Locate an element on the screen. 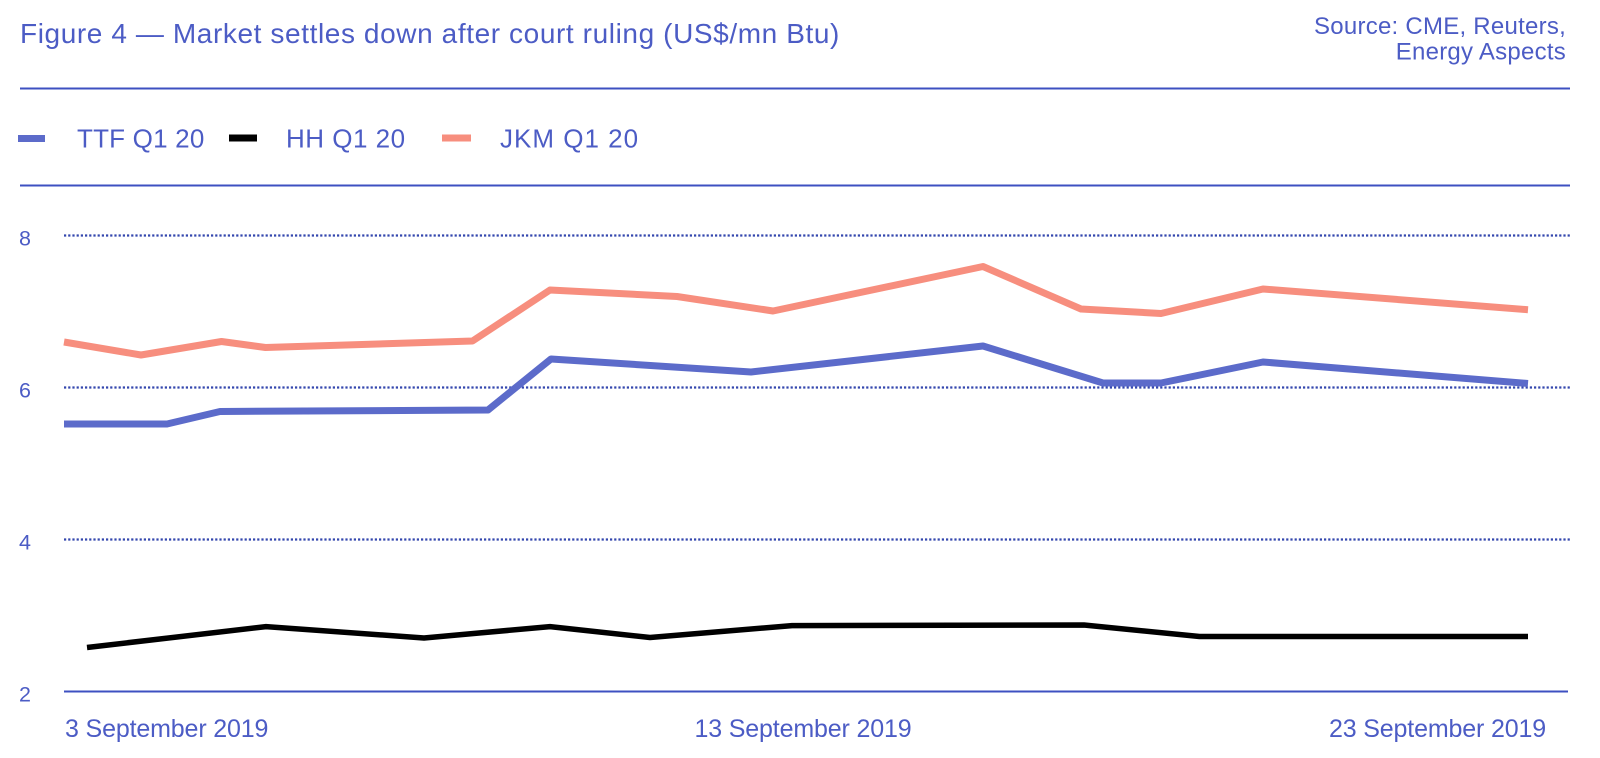 The image size is (1600, 758). svg-text: 13 September 2019 is located at coordinates (802, 729).